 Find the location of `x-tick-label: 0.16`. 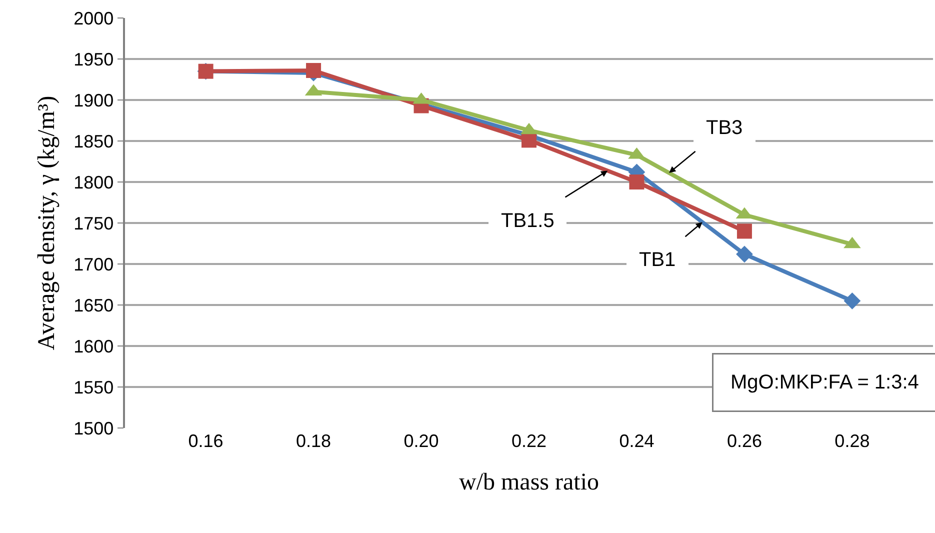

x-tick-label: 0.16 is located at coordinates (206, 441).